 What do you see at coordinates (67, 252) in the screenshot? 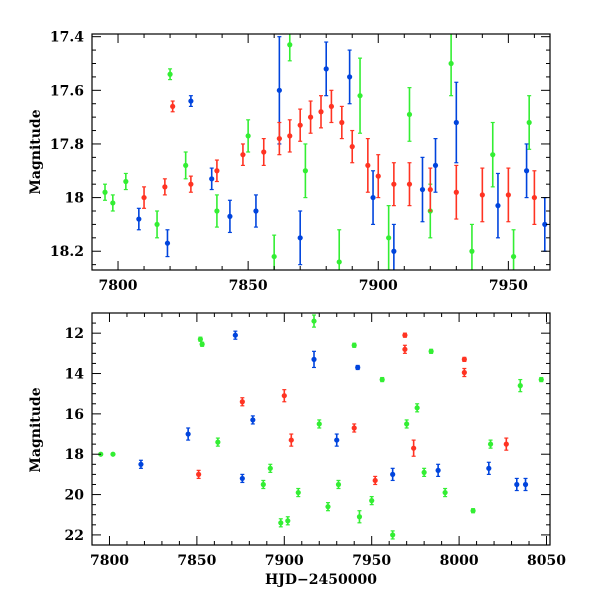
I see `top-y-tick-label: 18.2` at bounding box center [67, 252].